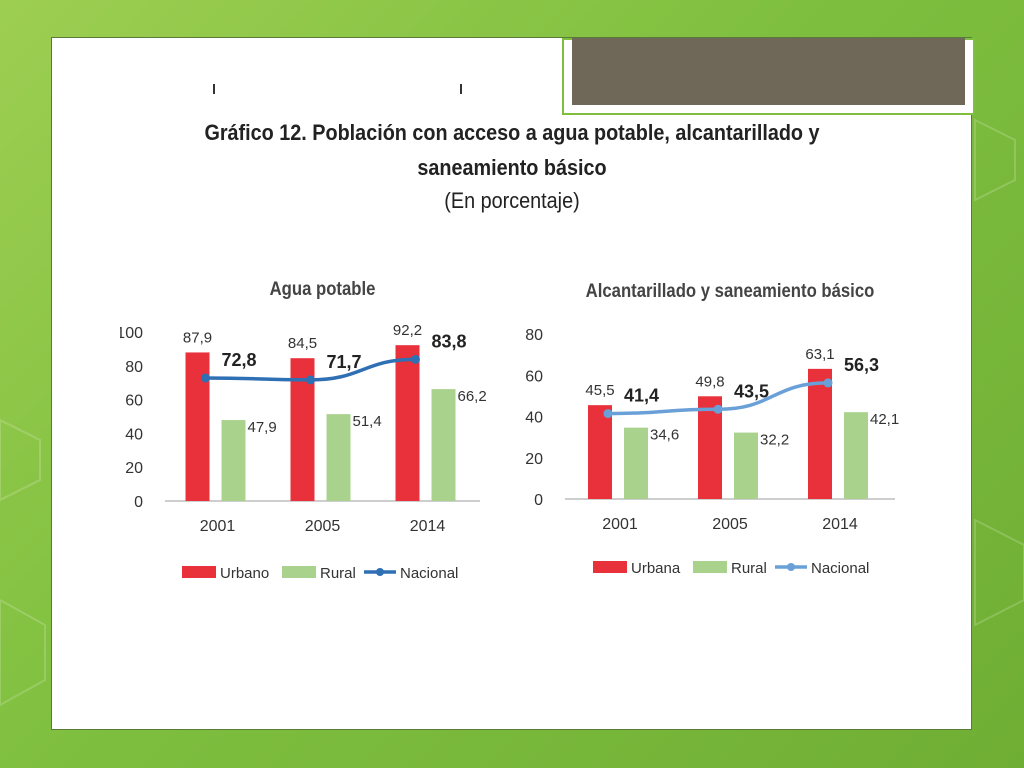 This screenshot has width=1024, height=768. What do you see at coordinates (323, 288) in the screenshot?
I see `chart-title: Agua potable` at bounding box center [323, 288].